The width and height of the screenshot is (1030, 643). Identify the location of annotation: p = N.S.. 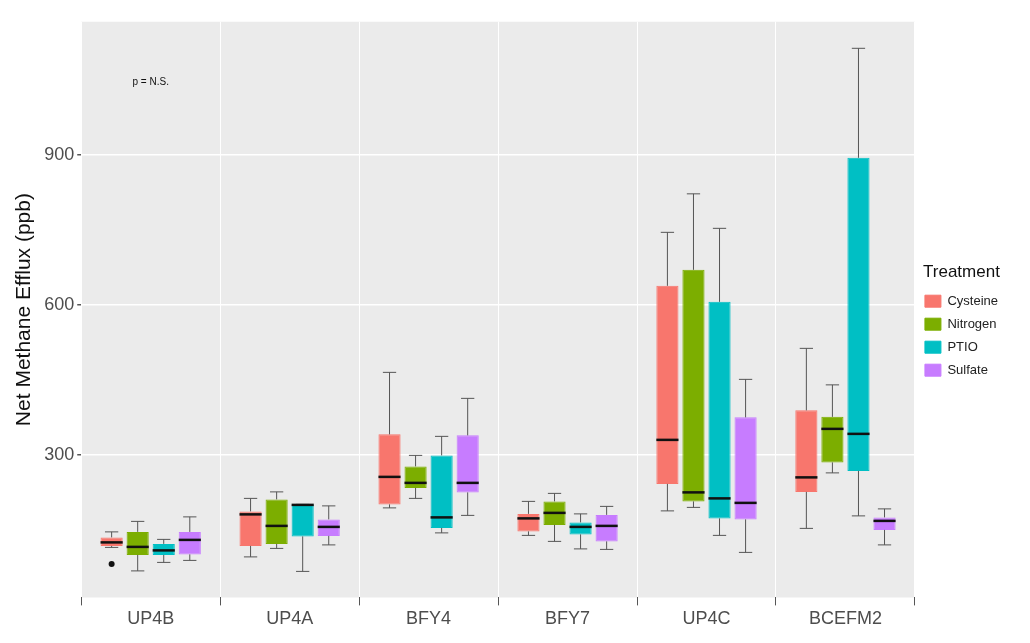
(150, 81).